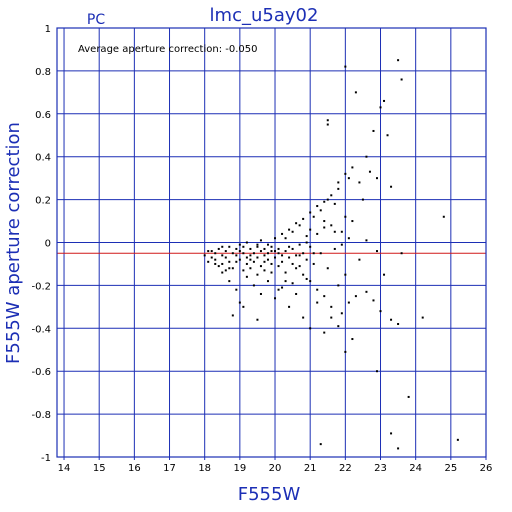 This screenshot has width=512, height=512. What do you see at coordinates (450, 468) in the screenshot?
I see `x-tick-label: 25` at bounding box center [450, 468].